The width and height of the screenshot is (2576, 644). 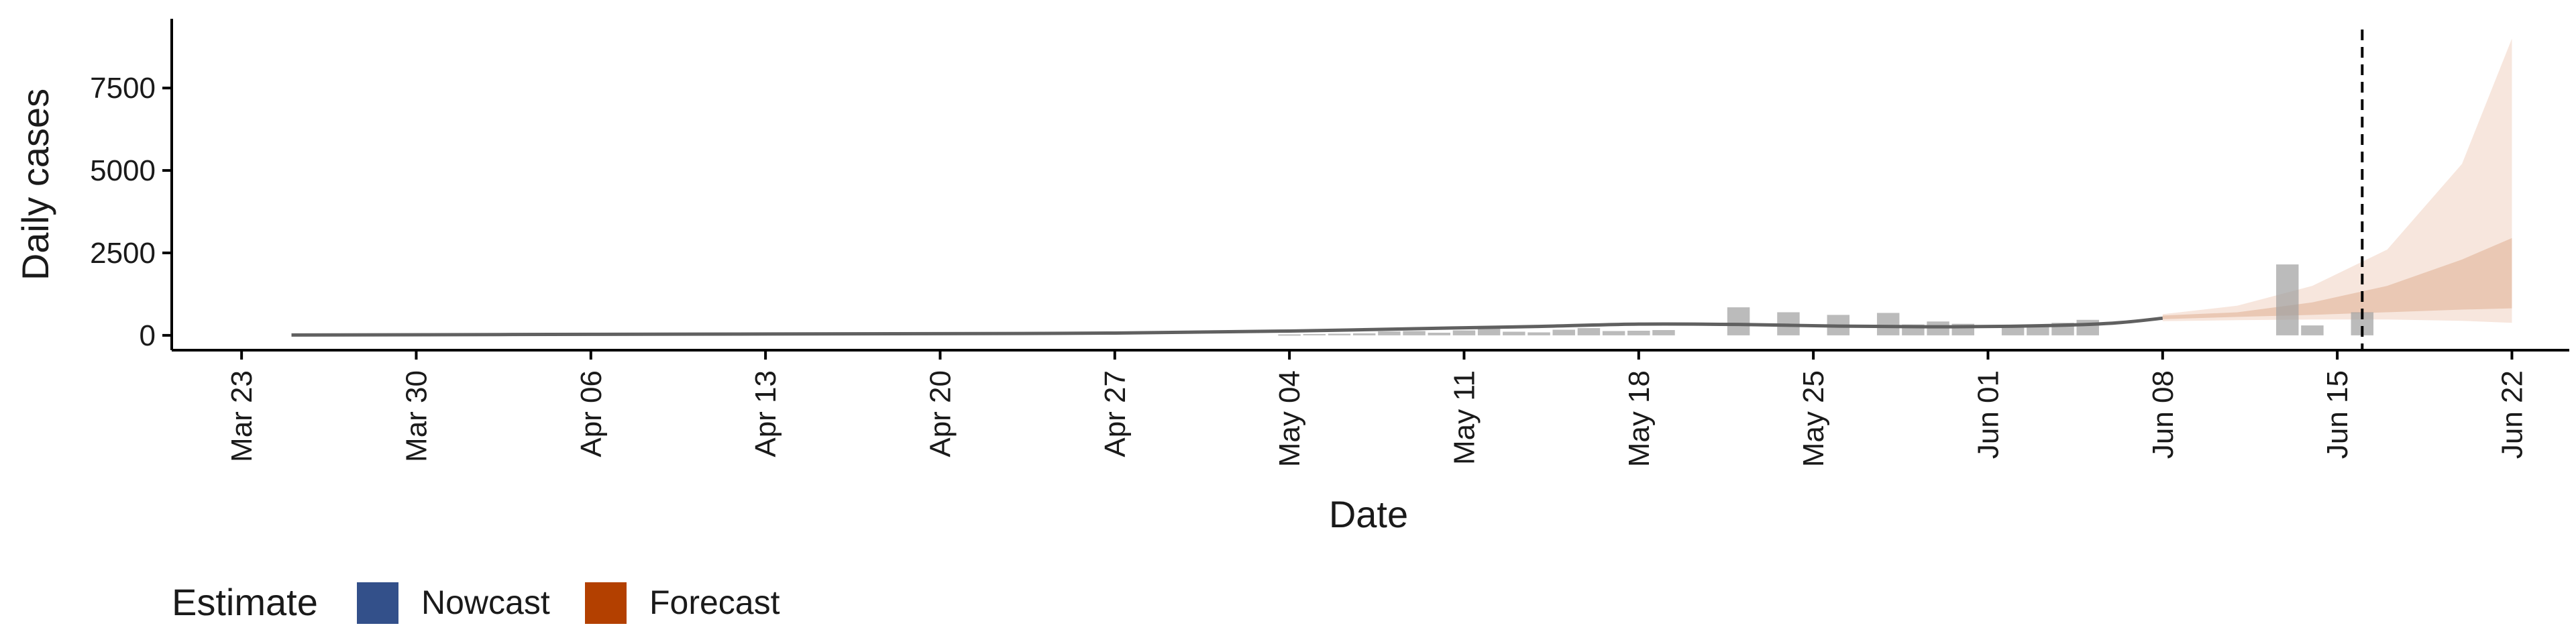 I want to click on nowcast-line, so click(x=1227, y=326).